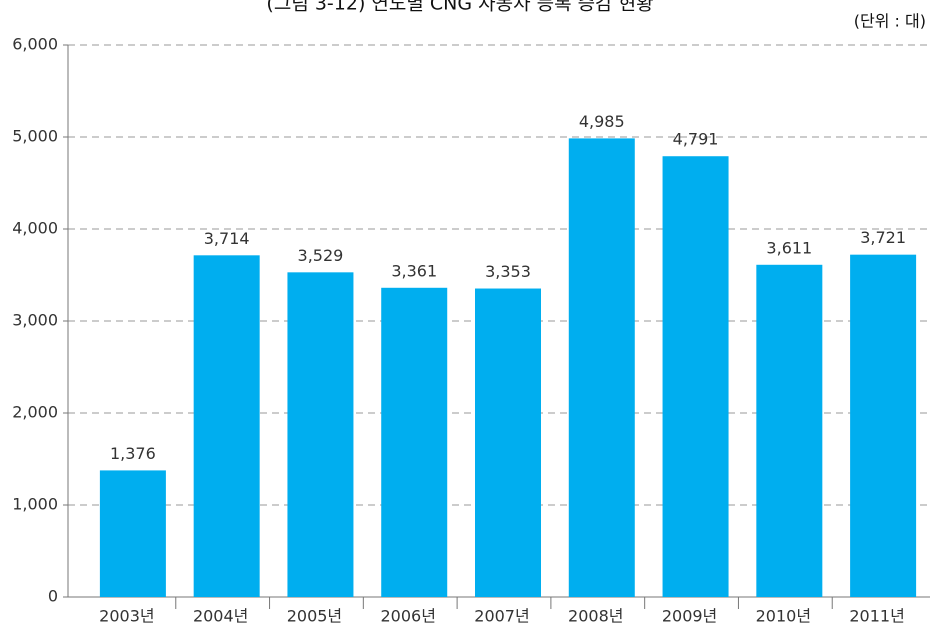 Image resolution: width=934 pixels, height=632 pixels. Describe the element at coordinates (883, 237) in the screenshot. I see `value-label: 3,721` at that location.